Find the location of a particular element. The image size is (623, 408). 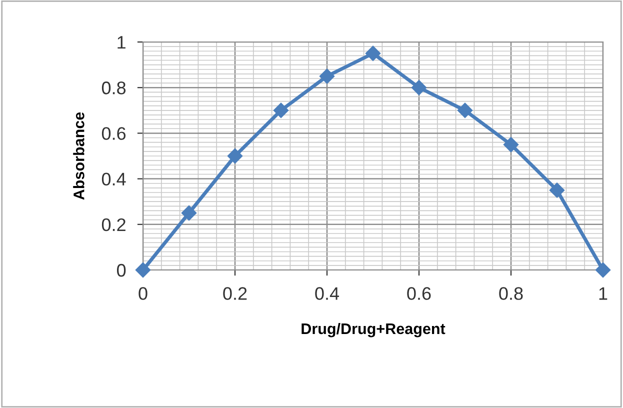

y-axis-title: Absorbance is located at coordinates (78, 156).